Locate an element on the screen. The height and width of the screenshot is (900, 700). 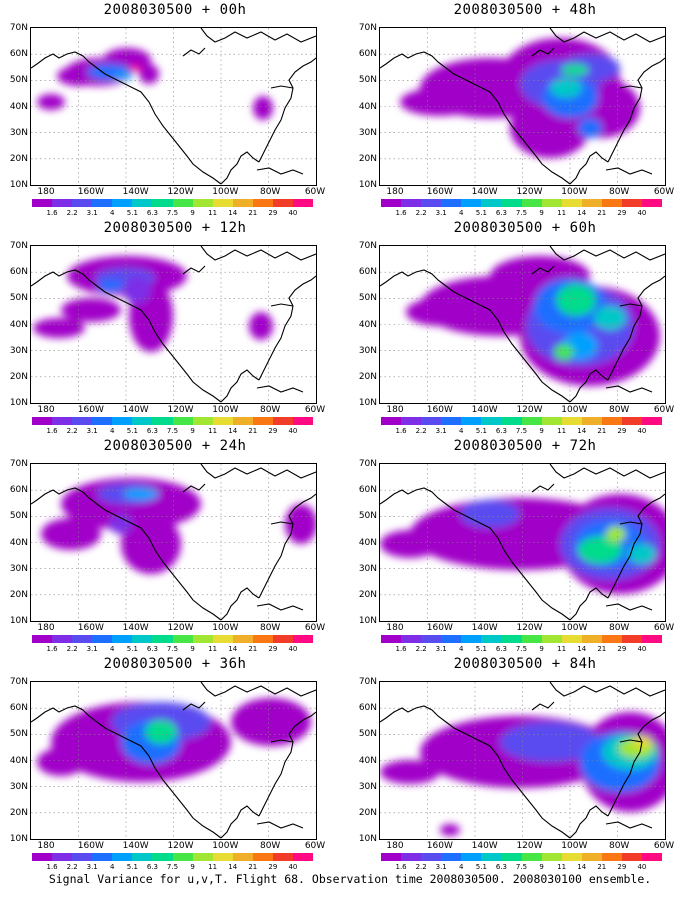
colorbar-label: 14 is located at coordinates (233, 867).